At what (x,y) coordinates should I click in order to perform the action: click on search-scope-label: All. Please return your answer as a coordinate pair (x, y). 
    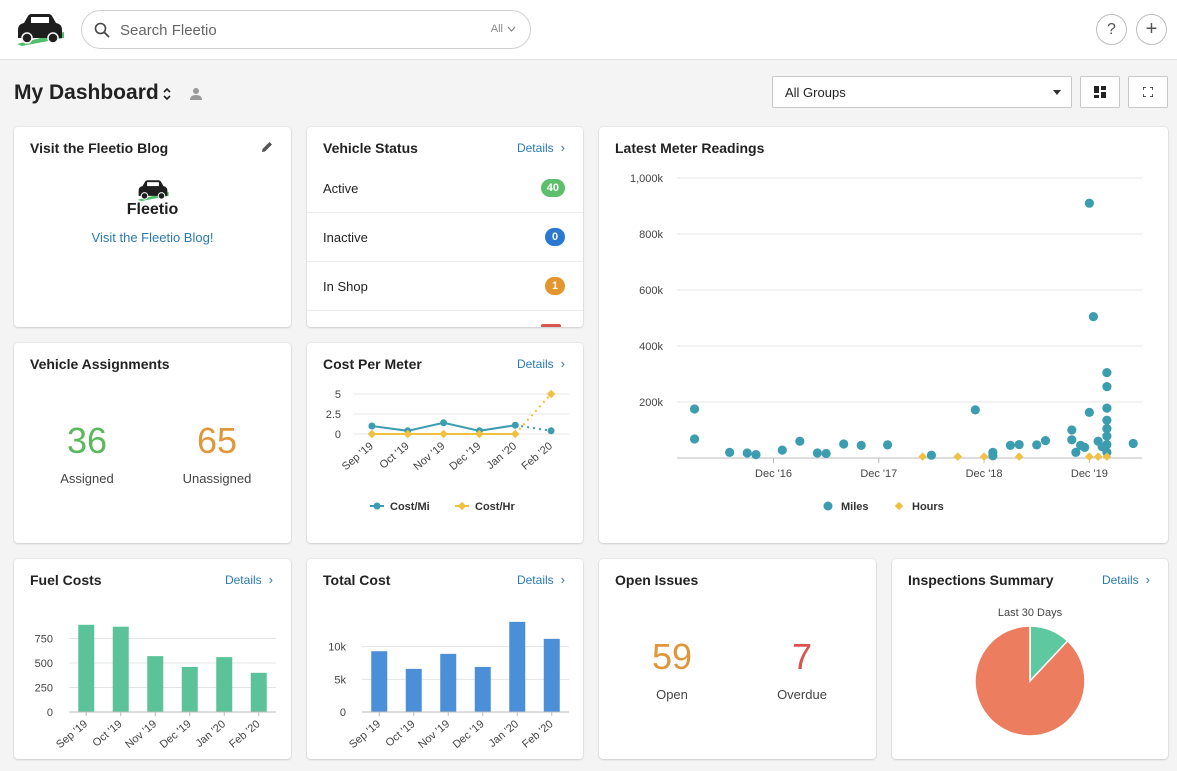
    Looking at the image, I should click on (496, 29).